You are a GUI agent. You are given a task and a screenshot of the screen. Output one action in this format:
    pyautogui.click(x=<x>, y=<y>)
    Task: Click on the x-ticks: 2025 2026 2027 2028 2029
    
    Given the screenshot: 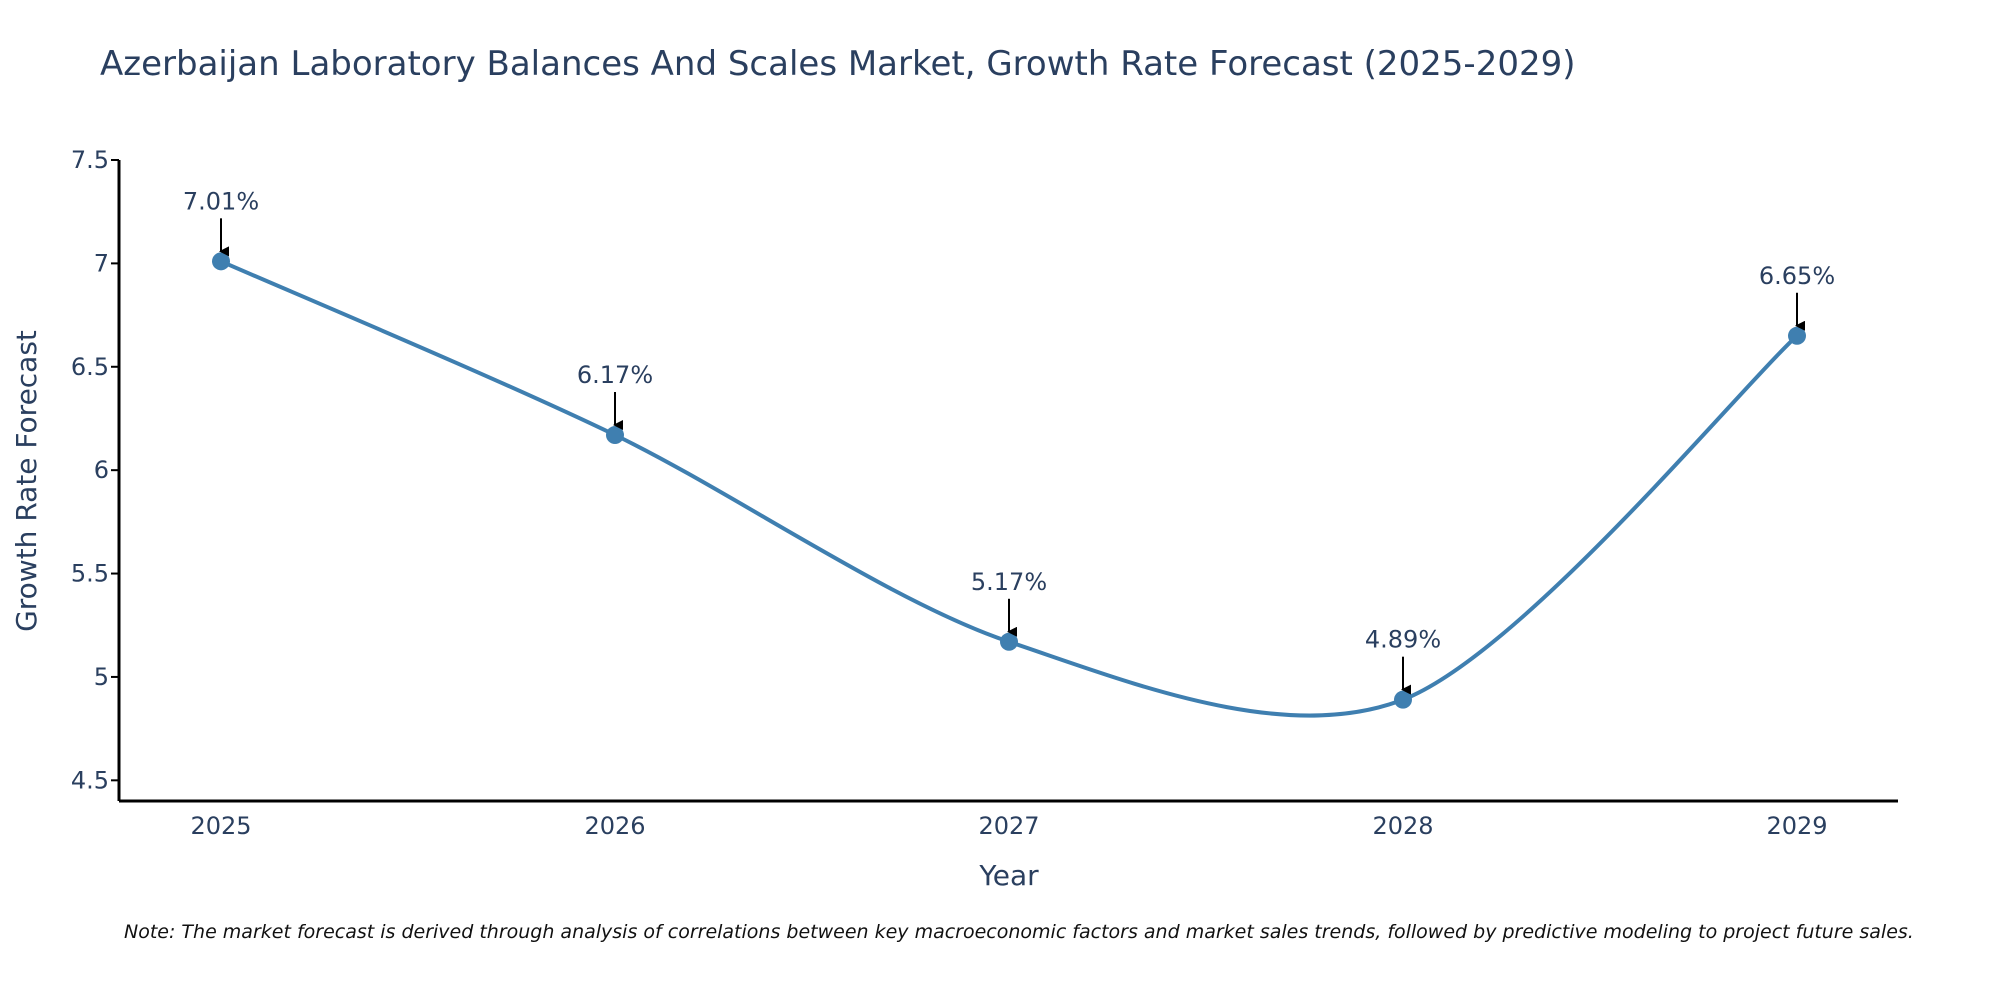 What is the action you would take?
    pyautogui.click(x=1008, y=826)
    